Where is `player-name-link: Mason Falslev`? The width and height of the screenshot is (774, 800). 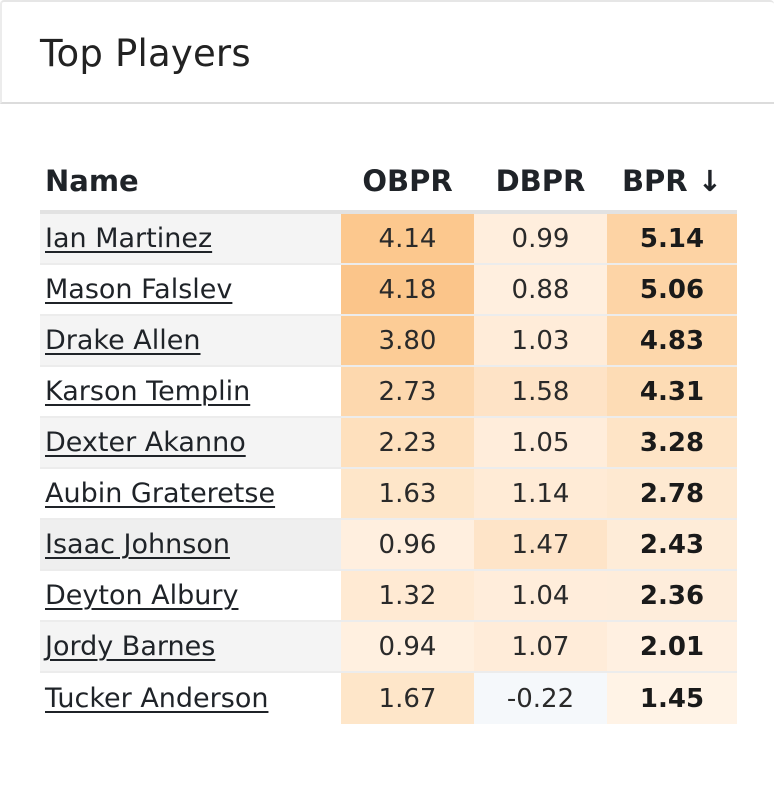 player-name-link: Mason Falslev is located at coordinates (139, 289).